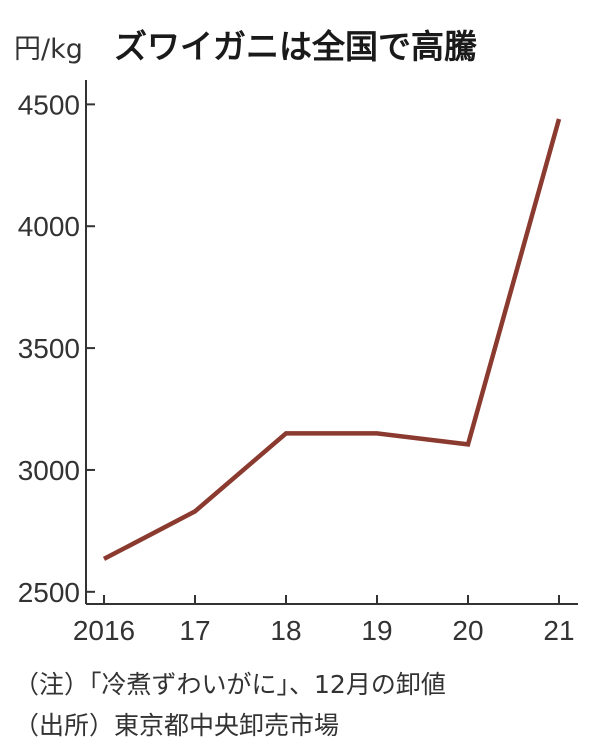  I want to click on source-line: （出所）東京都中央卸売市場, so click(176, 725).